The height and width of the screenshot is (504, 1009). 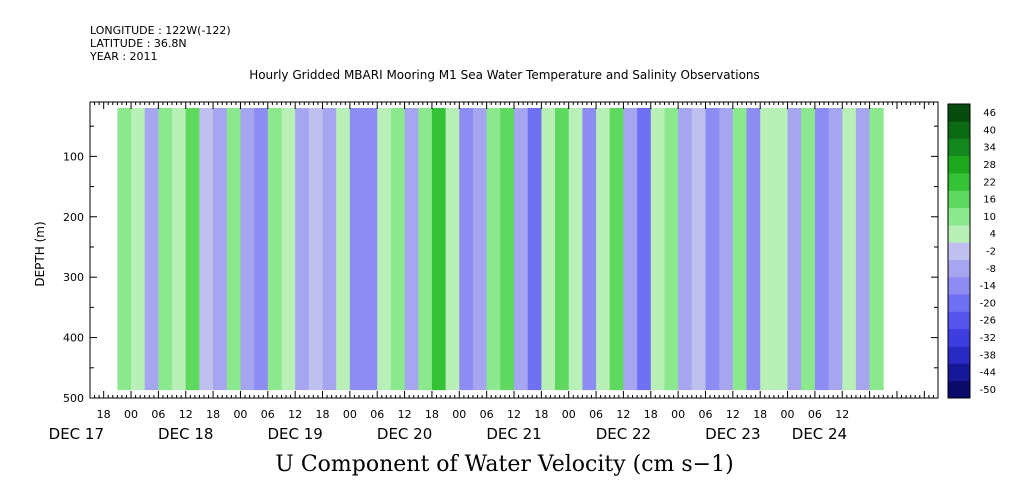 What do you see at coordinates (991, 252) in the screenshot?
I see `colorbar-label: -2` at bounding box center [991, 252].